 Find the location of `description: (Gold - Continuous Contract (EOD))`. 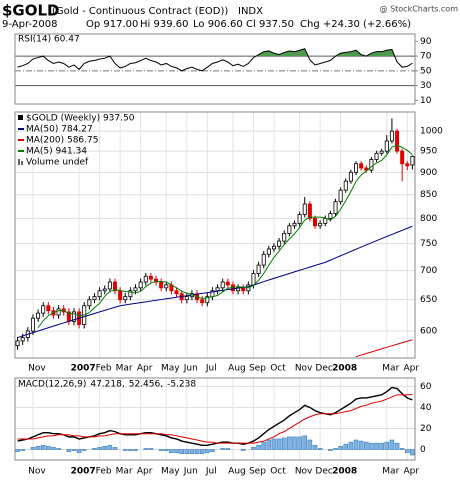

description: (Gold - Continuous Contract (EOD)) is located at coordinates (140, 11).